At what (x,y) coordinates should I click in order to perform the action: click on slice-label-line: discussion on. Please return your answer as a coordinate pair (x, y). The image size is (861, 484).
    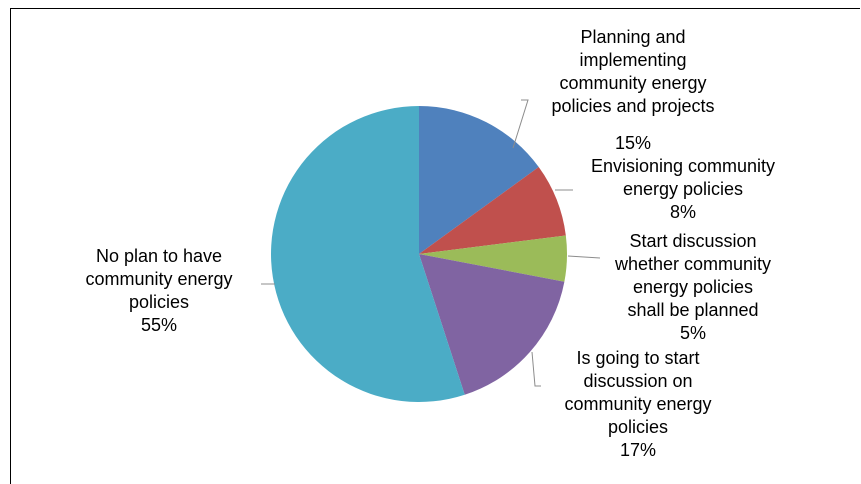
    Looking at the image, I should click on (637, 381).